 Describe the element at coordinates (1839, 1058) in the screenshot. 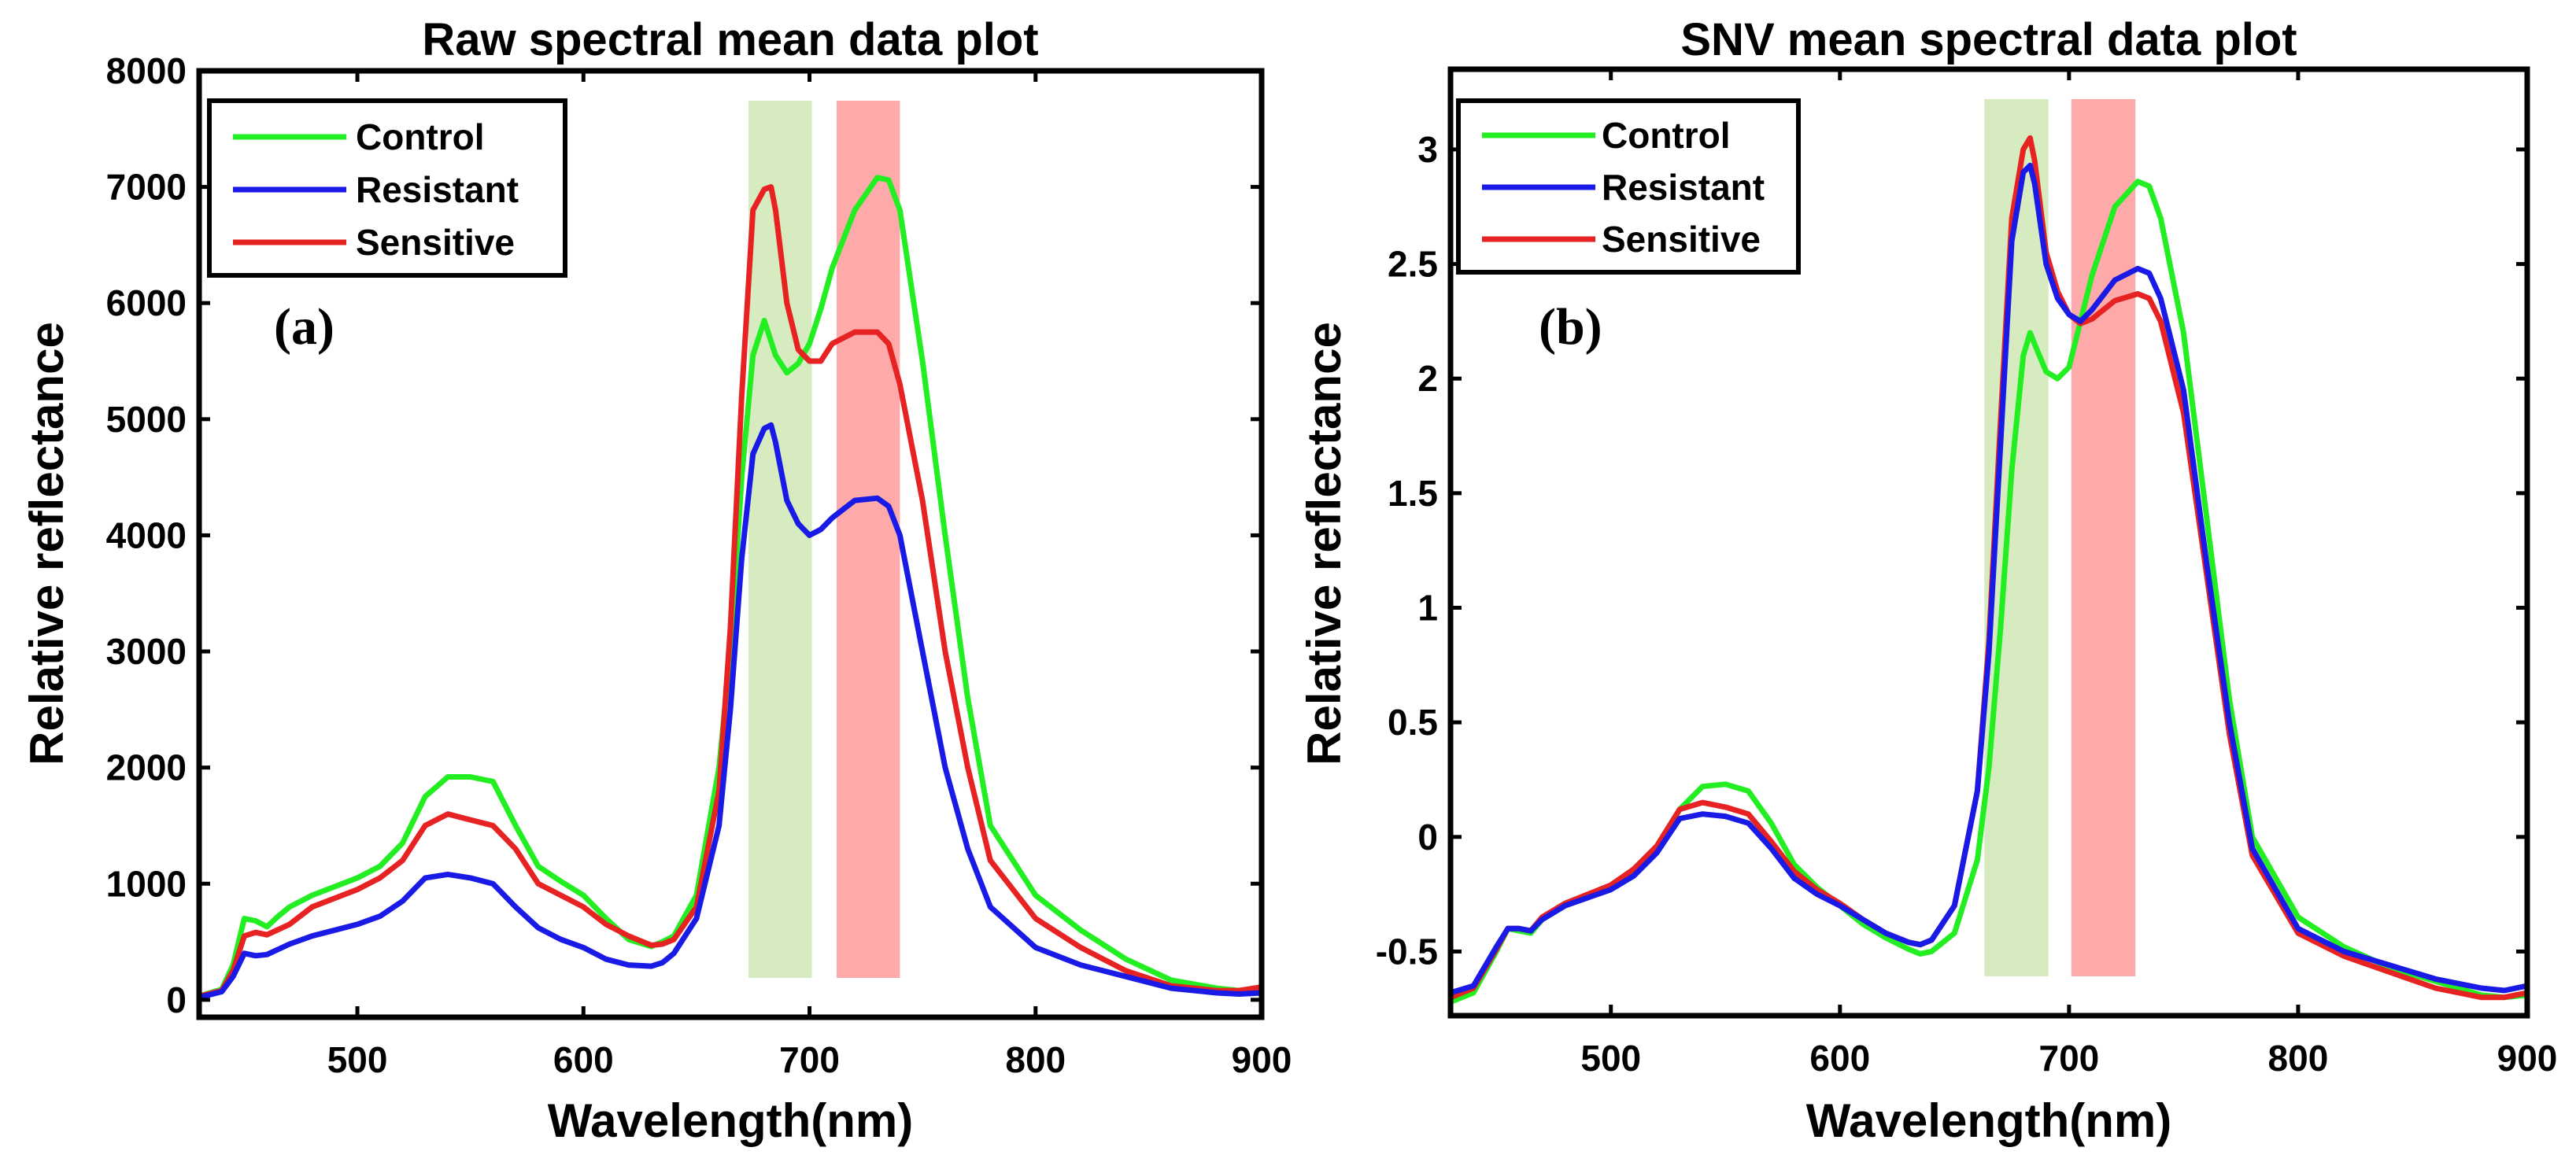

I see `panel-b-xtick-label: 600` at that location.